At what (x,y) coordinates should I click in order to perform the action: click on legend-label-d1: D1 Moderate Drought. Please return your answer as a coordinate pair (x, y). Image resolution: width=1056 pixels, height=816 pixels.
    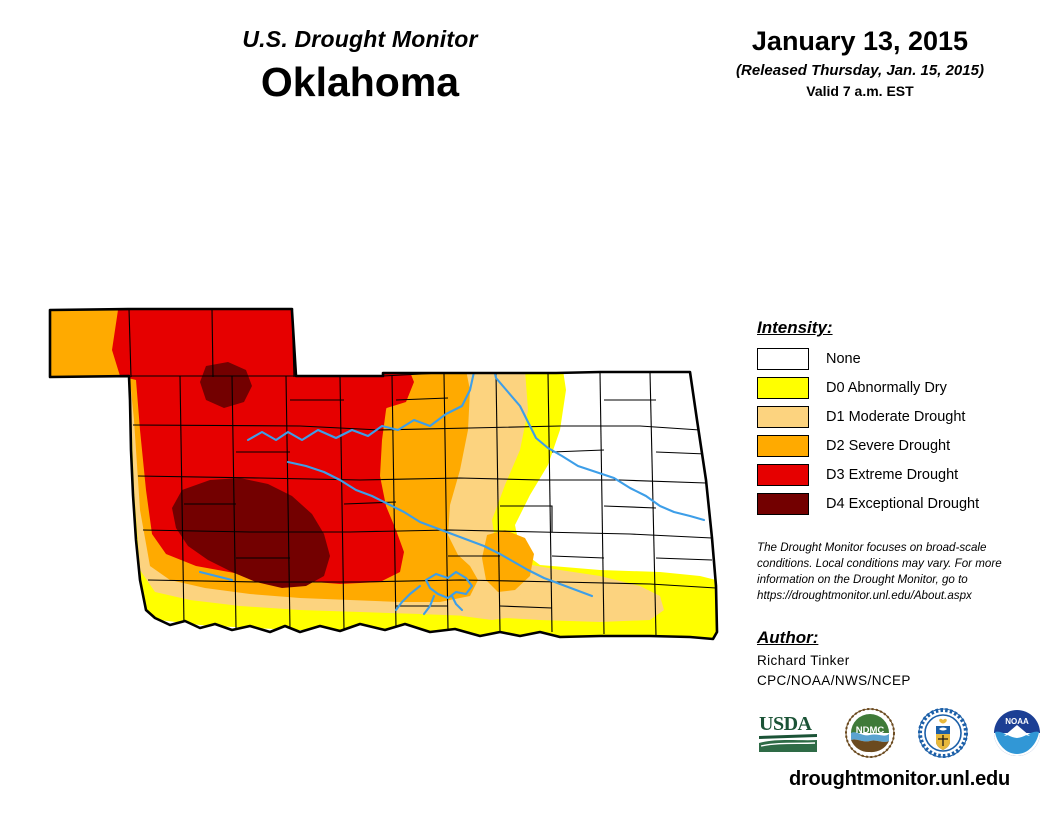
    Looking at the image, I should click on (896, 417).